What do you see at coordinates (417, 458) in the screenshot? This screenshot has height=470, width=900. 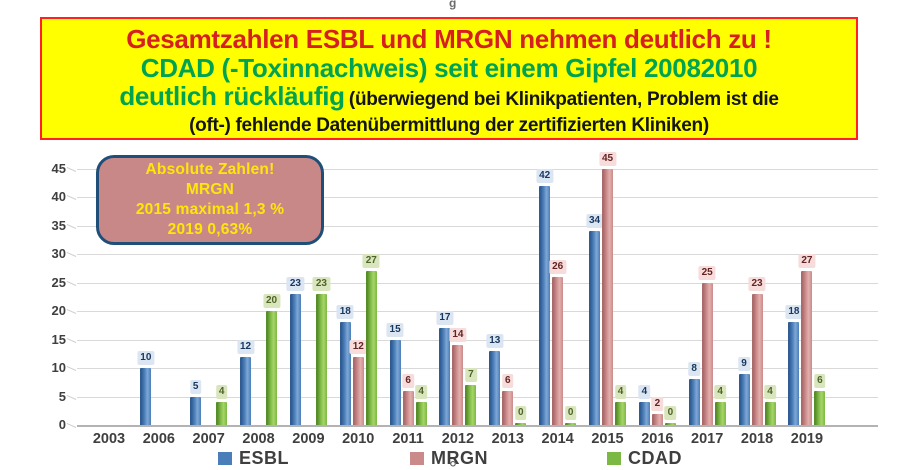 I see `legend-swatch-mrgn` at bounding box center [417, 458].